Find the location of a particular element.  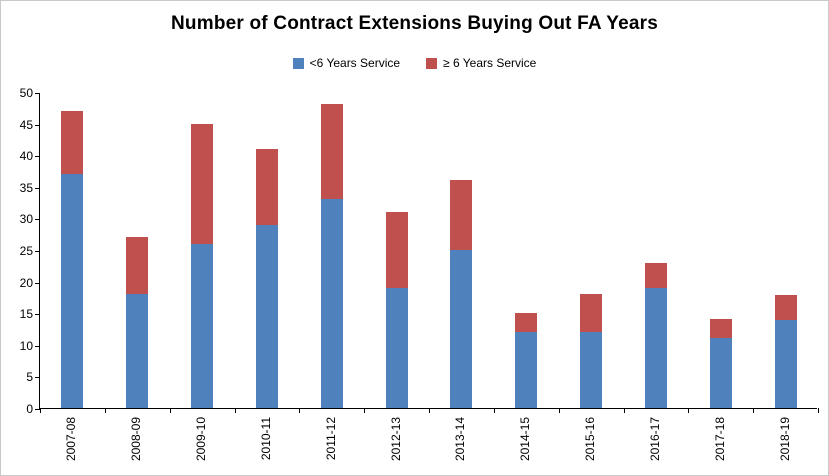

legend-item: ≥ 6 Years Service is located at coordinates (481, 63).